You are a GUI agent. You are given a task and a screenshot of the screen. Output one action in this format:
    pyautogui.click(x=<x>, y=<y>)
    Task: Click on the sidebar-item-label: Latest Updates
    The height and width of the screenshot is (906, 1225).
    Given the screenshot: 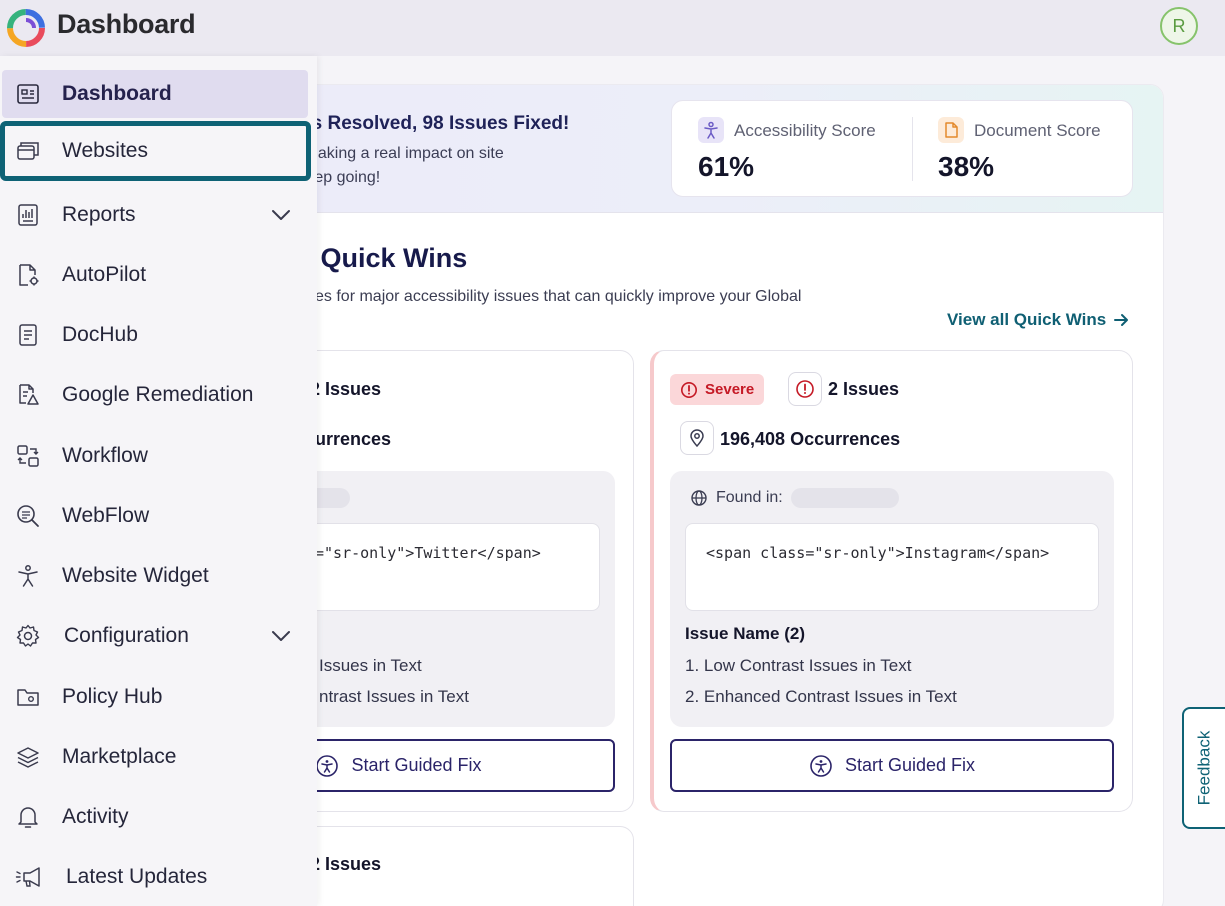 What is the action you would take?
    pyautogui.click(x=137, y=876)
    